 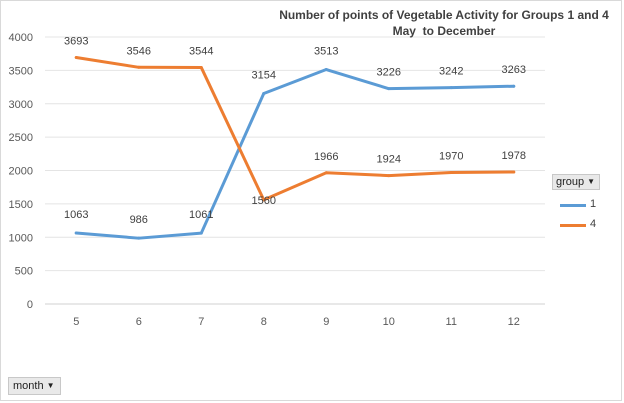 I want to click on y-tick-label: 0, so click(x=30, y=305).